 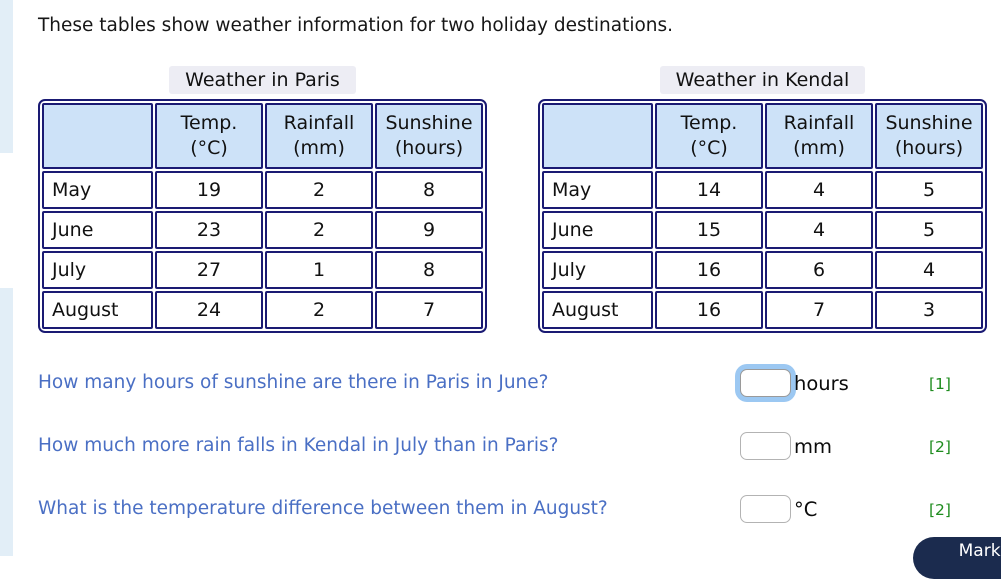 I want to click on question-3-answer: °C, so click(x=778, y=509).